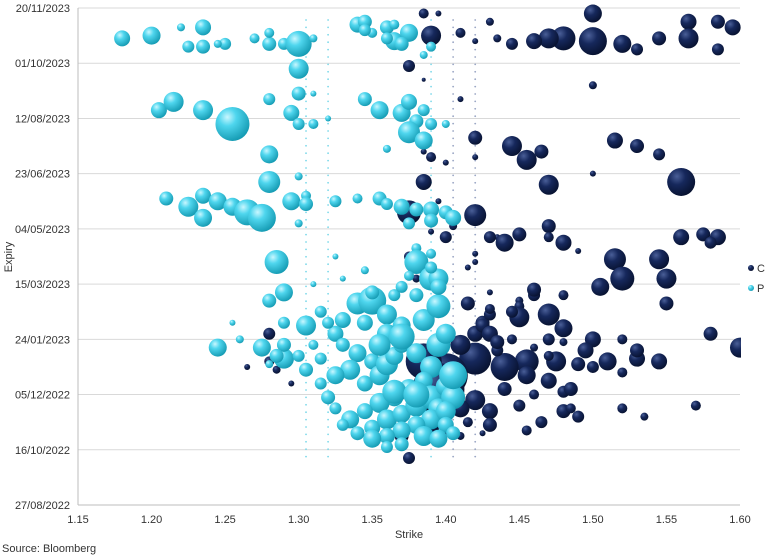 Image resolution: width=770 pixels, height=559 pixels. What do you see at coordinates (519, 520) in the screenshot?
I see `x-tick-label: 1.45` at bounding box center [519, 520].